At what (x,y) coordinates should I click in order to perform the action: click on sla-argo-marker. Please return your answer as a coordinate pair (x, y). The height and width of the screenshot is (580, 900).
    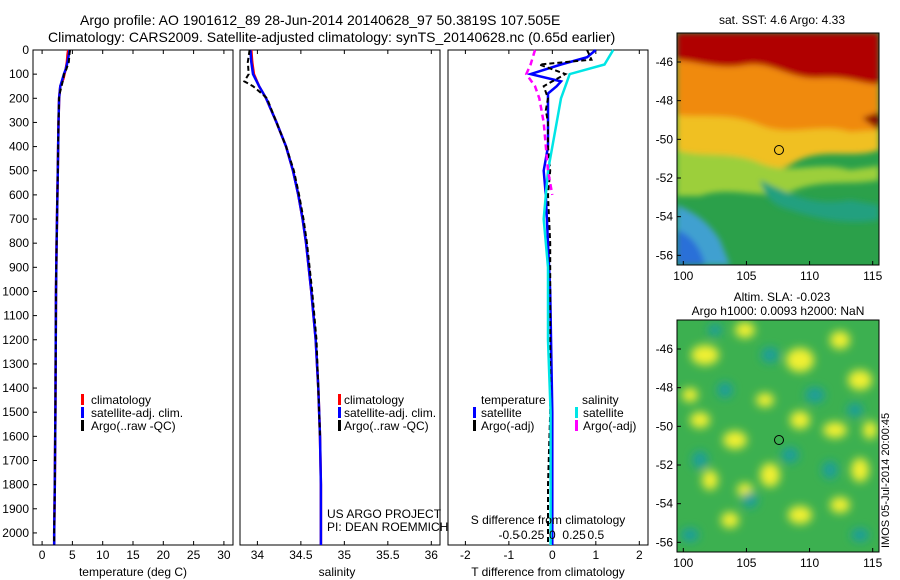
    Looking at the image, I should click on (779, 440).